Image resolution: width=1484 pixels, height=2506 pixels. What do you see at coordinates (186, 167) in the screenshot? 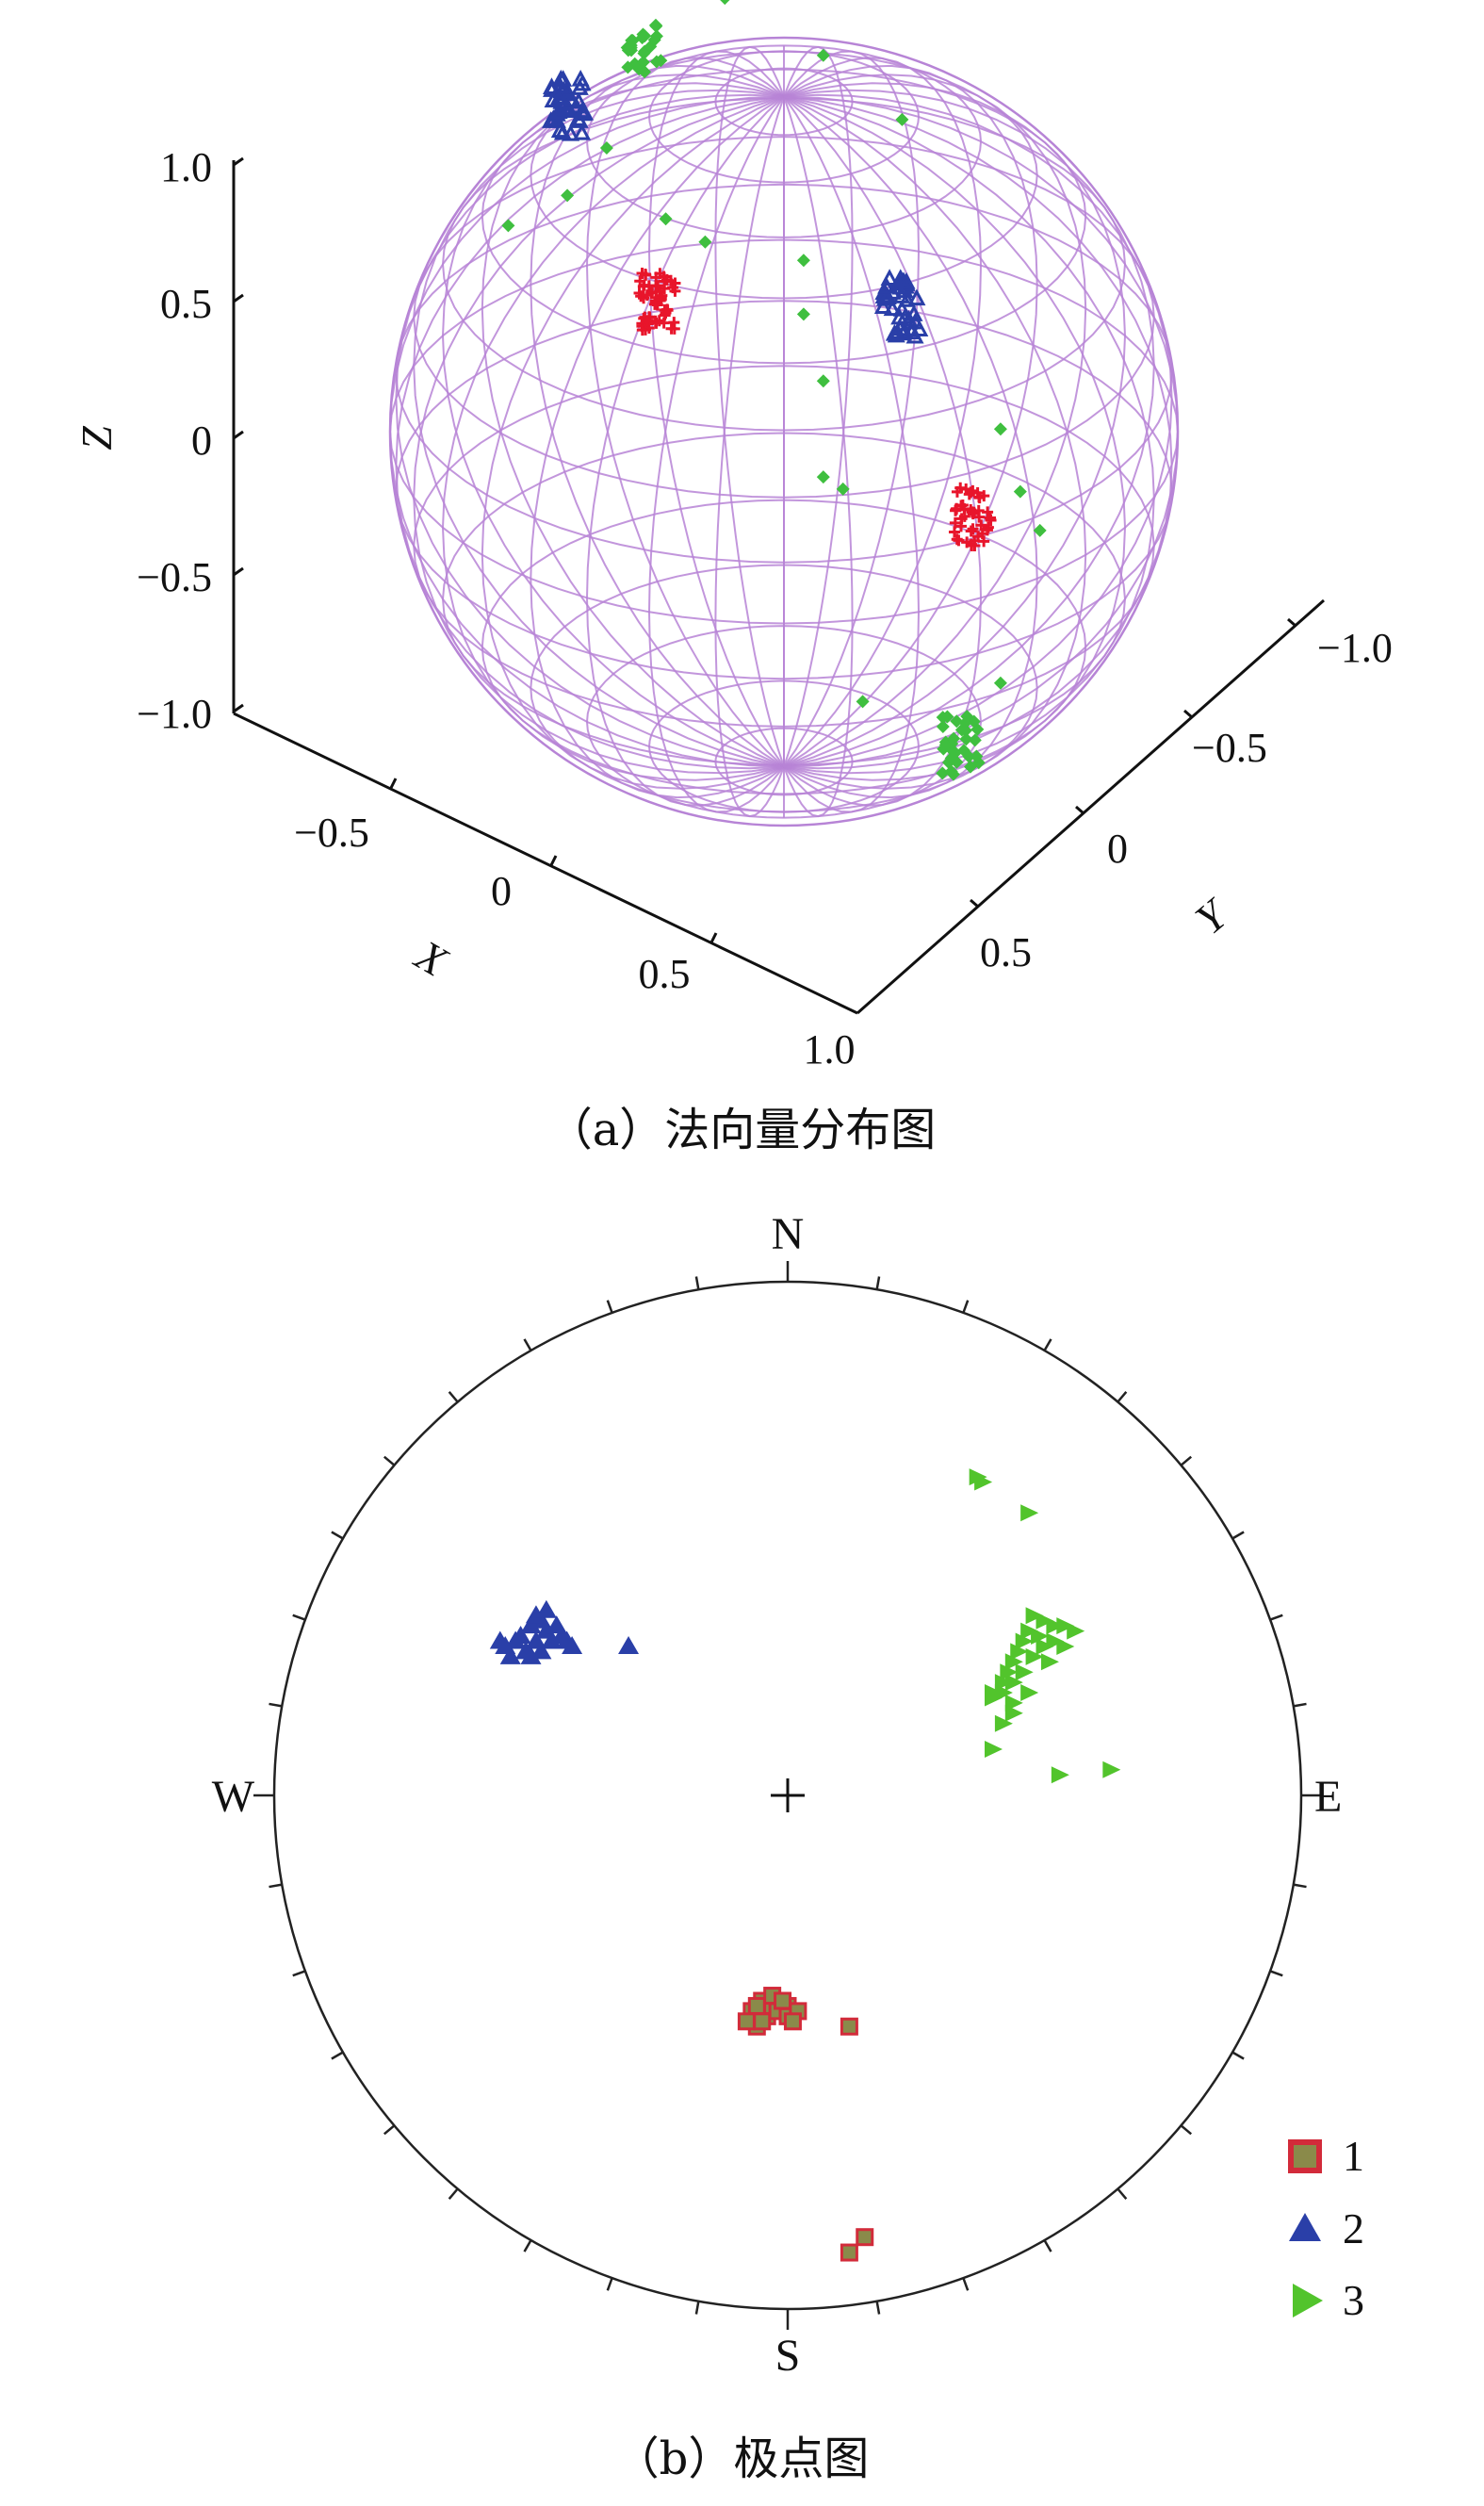
I see `z-tick-label: 1.0` at bounding box center [186, 167].